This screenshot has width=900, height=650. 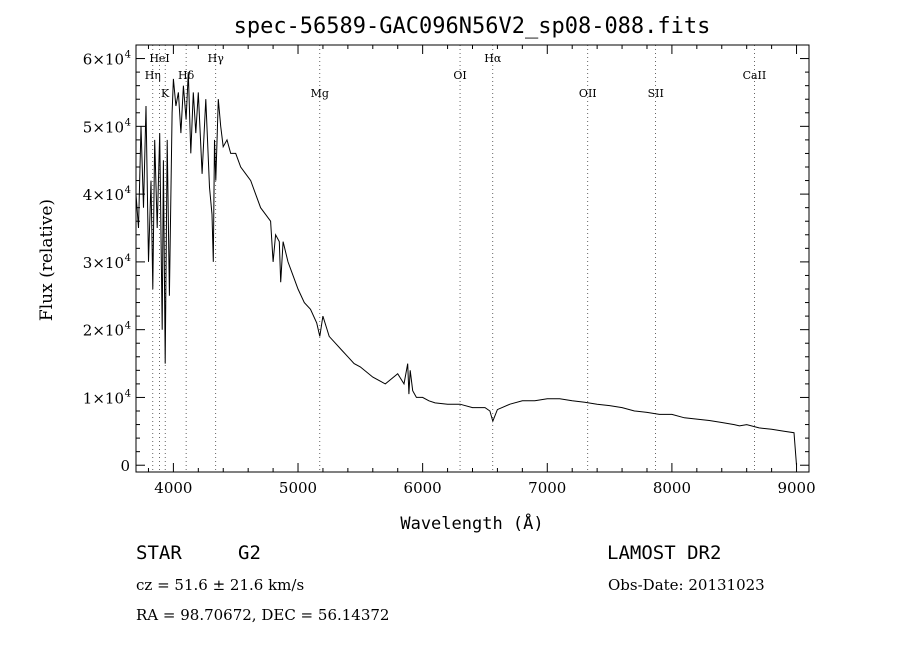 I want to click on chart-title: spec-56589-GAC096N56V2_sp08-088.fits, so click(x=472, y=26).